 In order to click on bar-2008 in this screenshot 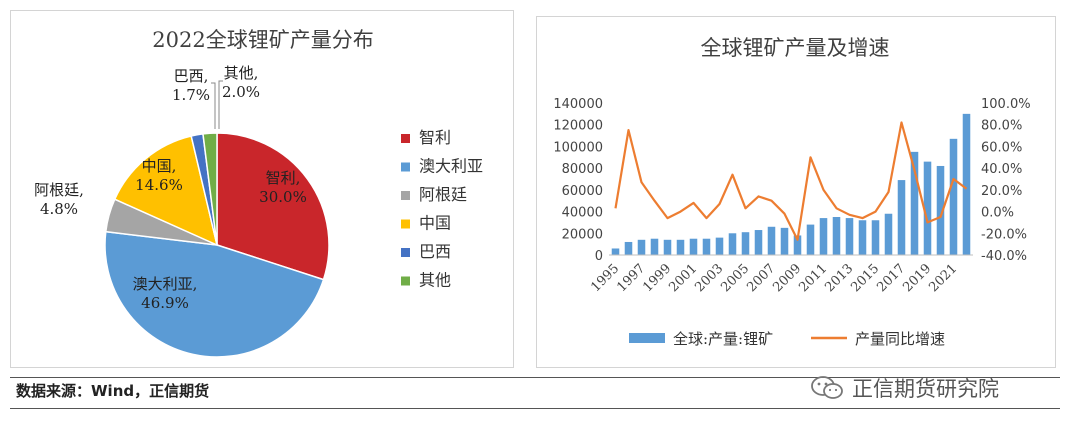, I will do `click(784, 241)`.